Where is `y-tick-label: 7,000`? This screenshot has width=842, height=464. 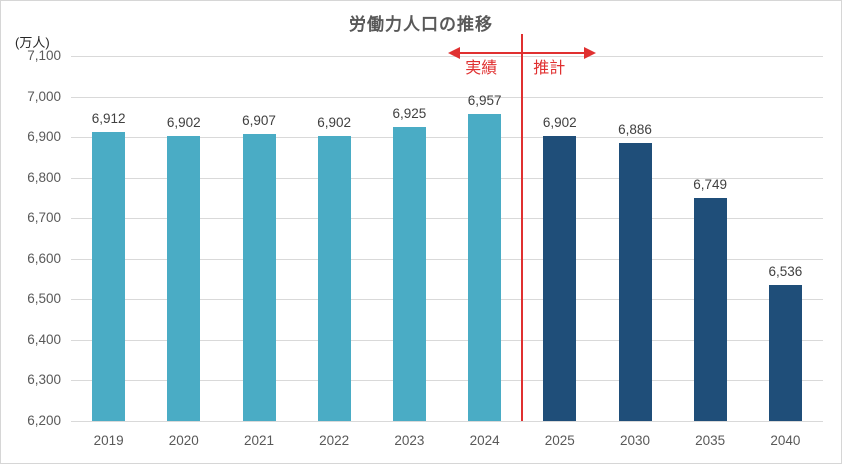 y-tick-label: 7,000 is located at coordinates (44, 96).